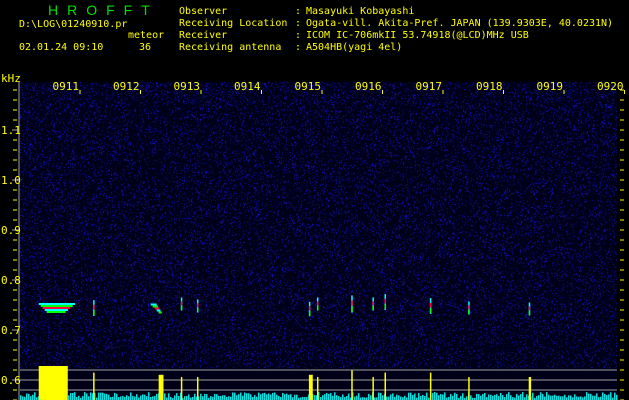 This screenshot has width=629, height=400. I want to click on y-tick-label: 0.6, so click(11, 380).